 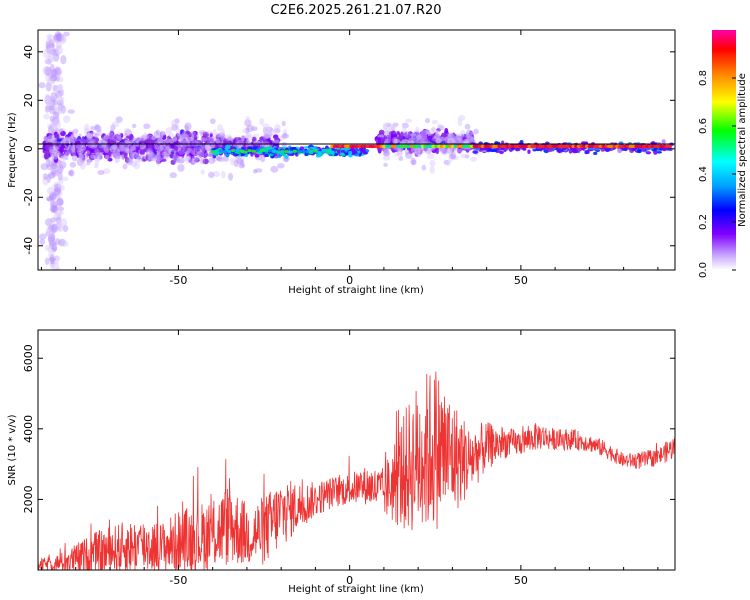 I want to click on snr-y-tick-label: 2000, so click(x=28, y=499).